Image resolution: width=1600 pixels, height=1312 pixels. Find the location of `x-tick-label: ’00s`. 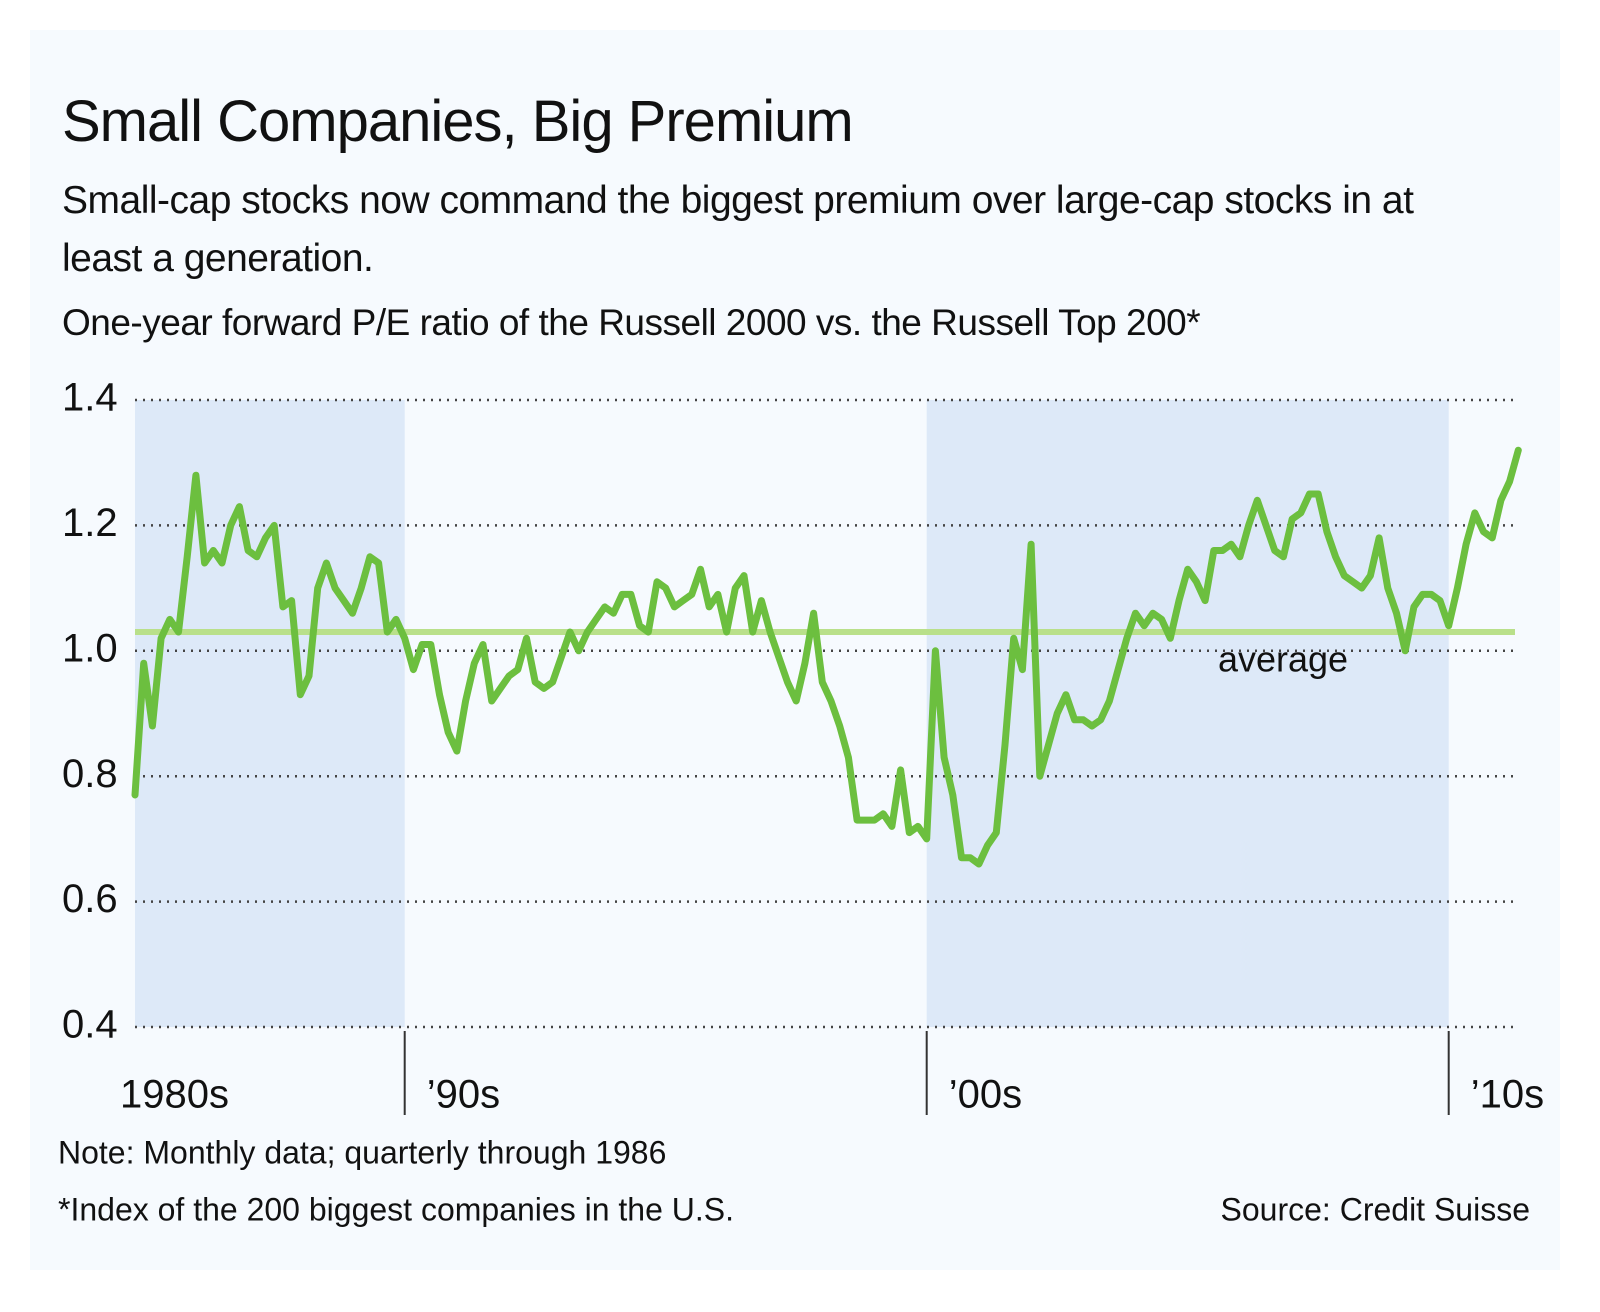

x-tick-label: ’00s is located at coordinates (985, 1095).